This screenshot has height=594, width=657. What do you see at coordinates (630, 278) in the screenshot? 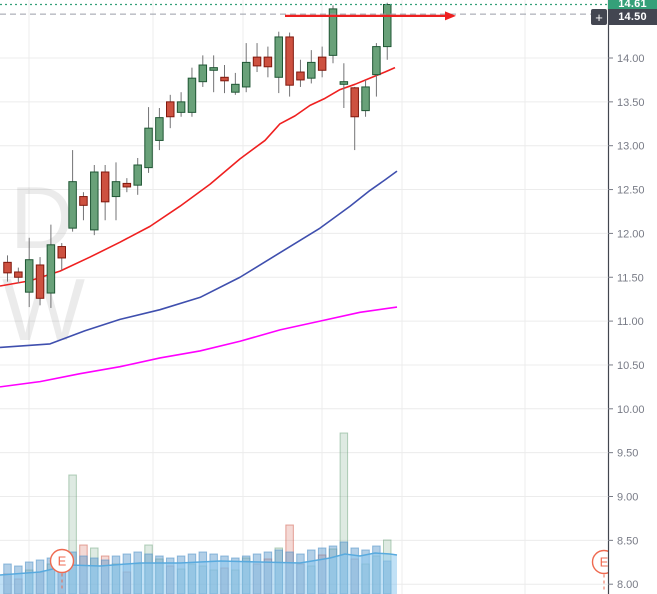
I see `price-axis-label: 11.50` at bounding box center [630, 278].